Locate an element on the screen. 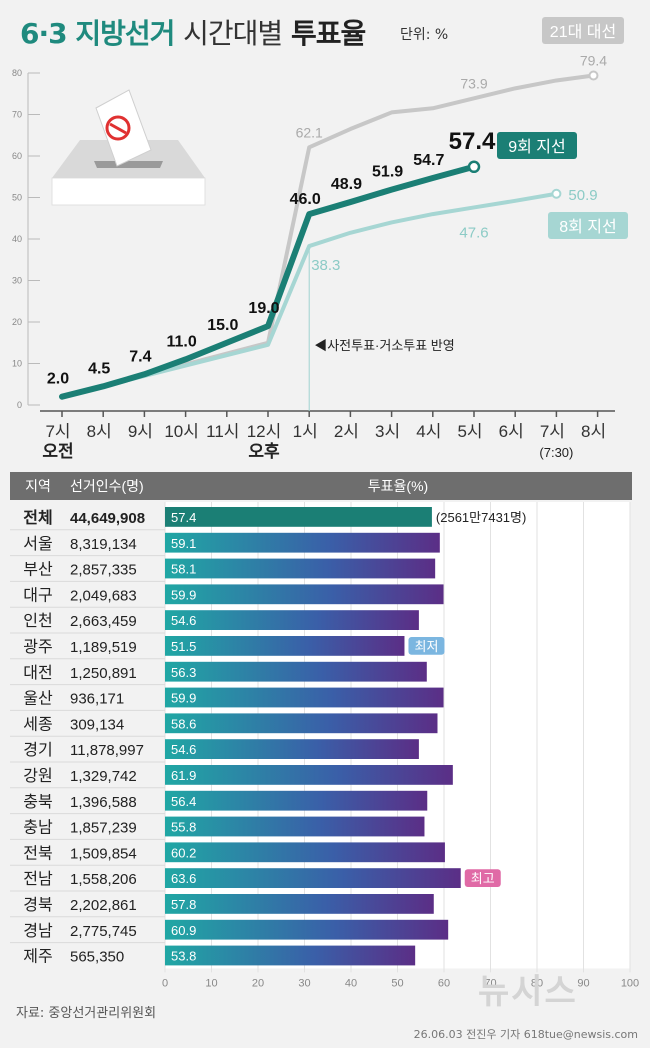  x-tick-label: 20 is located at coordinates (258, 983).